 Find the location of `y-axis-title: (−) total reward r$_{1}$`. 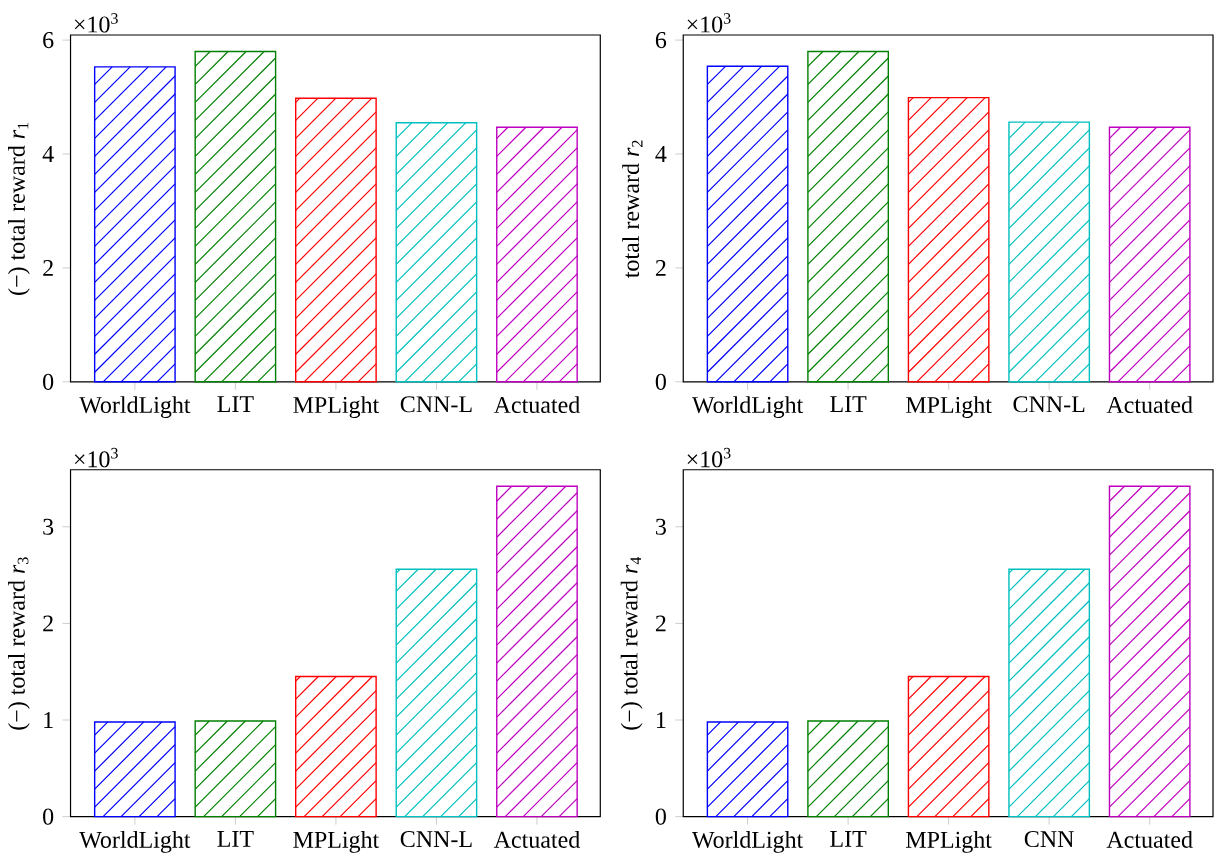

y-axis-title: (−) total reward r$_{1}$ is located at coordinates (19, 208).